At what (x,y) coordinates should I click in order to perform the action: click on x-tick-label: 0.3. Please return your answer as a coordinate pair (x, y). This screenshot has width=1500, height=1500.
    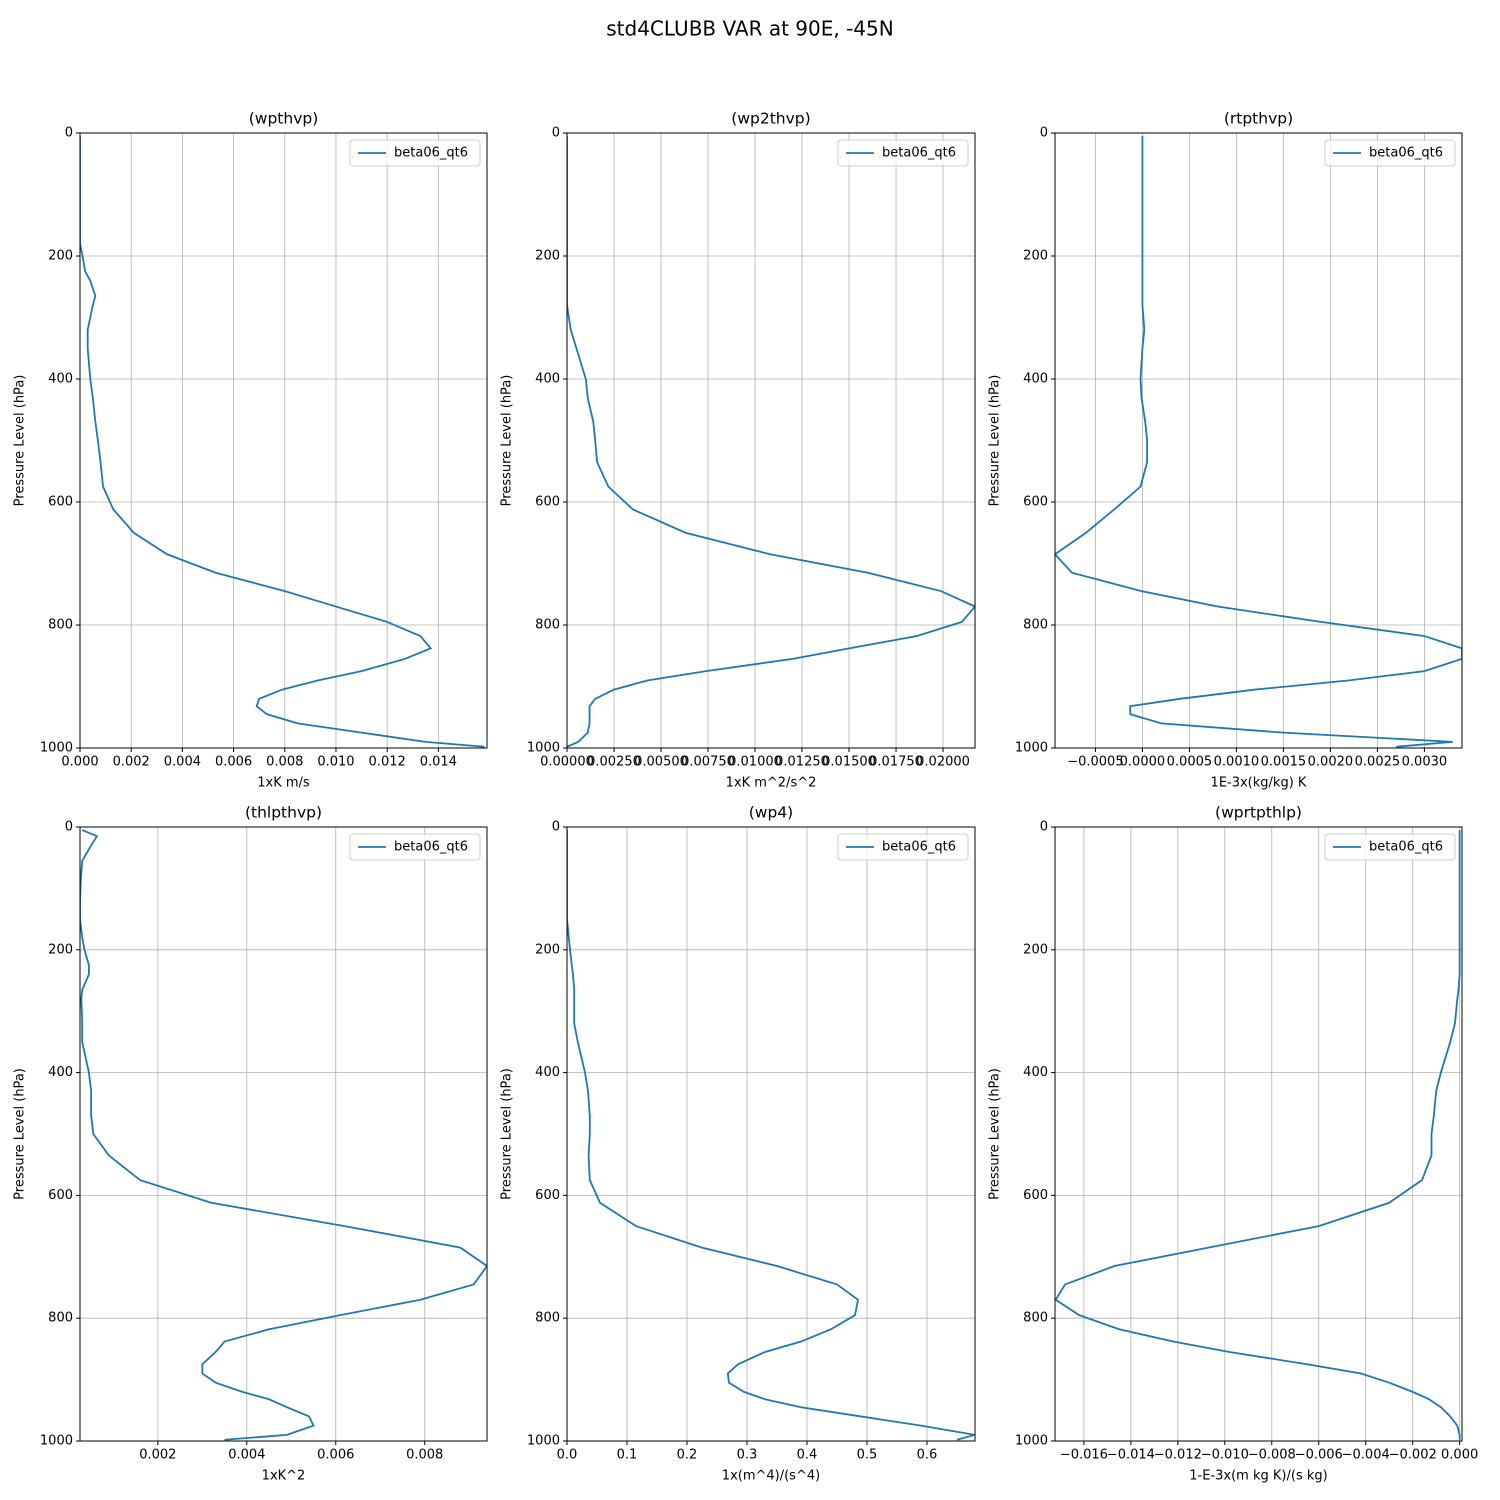
    Looking at the image, I should click on (747, 1455).